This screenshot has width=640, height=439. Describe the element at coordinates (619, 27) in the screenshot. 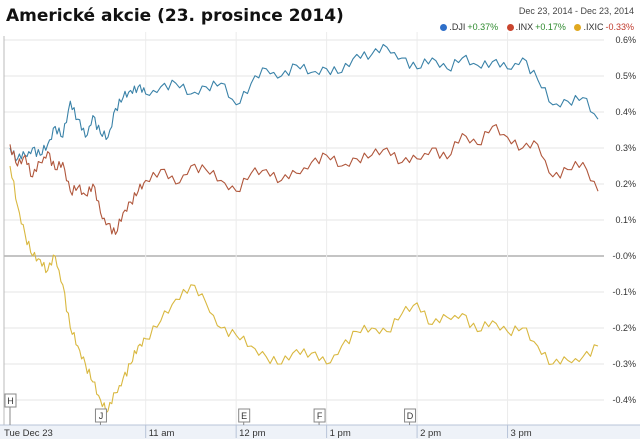

I see `legend-change: -0.33%` at that location.